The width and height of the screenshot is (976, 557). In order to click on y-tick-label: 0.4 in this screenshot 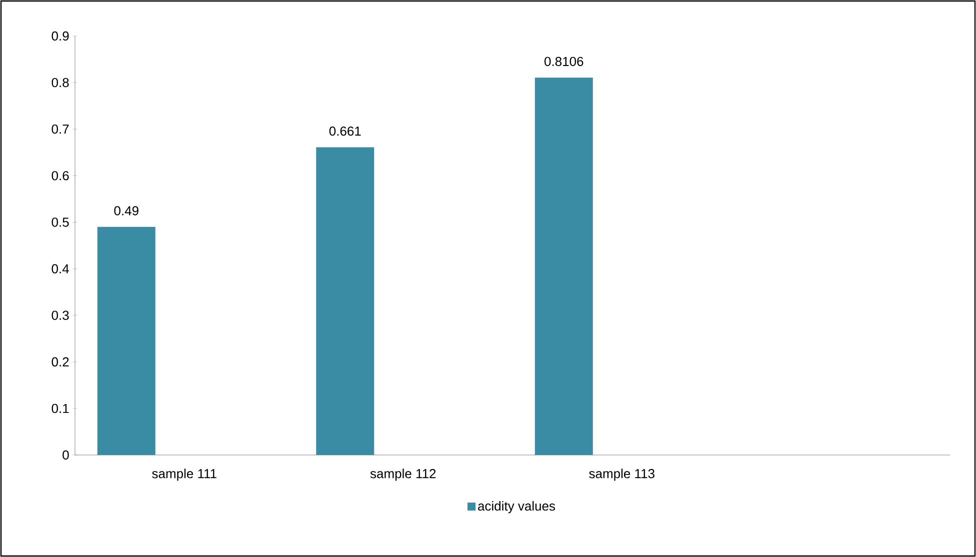, I will do `click(60, 269)`.